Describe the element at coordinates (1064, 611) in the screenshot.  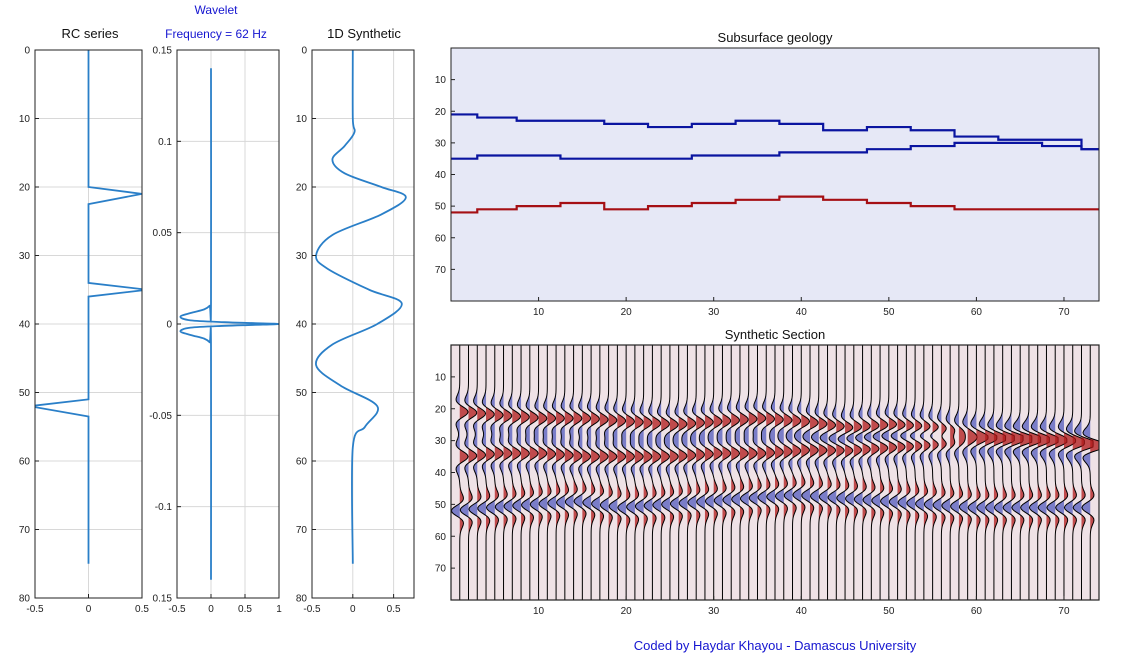
I see `section-xtick-label: 70` at that location.